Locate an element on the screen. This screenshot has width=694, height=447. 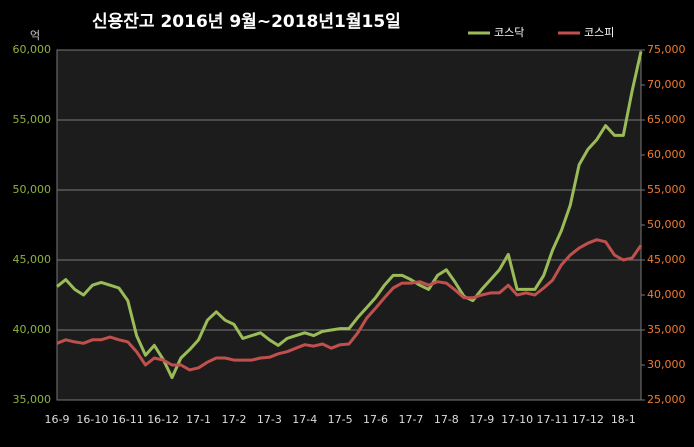
x-tick-label: 17-6 is located at coordinates (375, 419).